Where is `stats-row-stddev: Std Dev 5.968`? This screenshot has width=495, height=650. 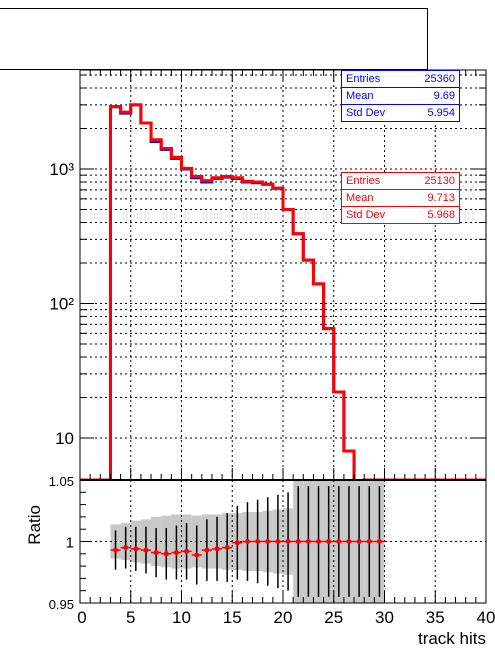
stats-row-stddev: Std Dev 5.968 is located at coordinates (400, 215).